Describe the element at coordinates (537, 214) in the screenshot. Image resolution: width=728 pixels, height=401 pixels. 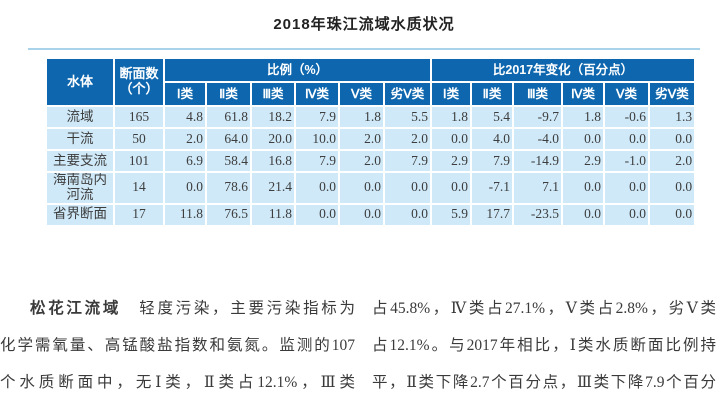
I see `table-cell: -23.5` at that location.